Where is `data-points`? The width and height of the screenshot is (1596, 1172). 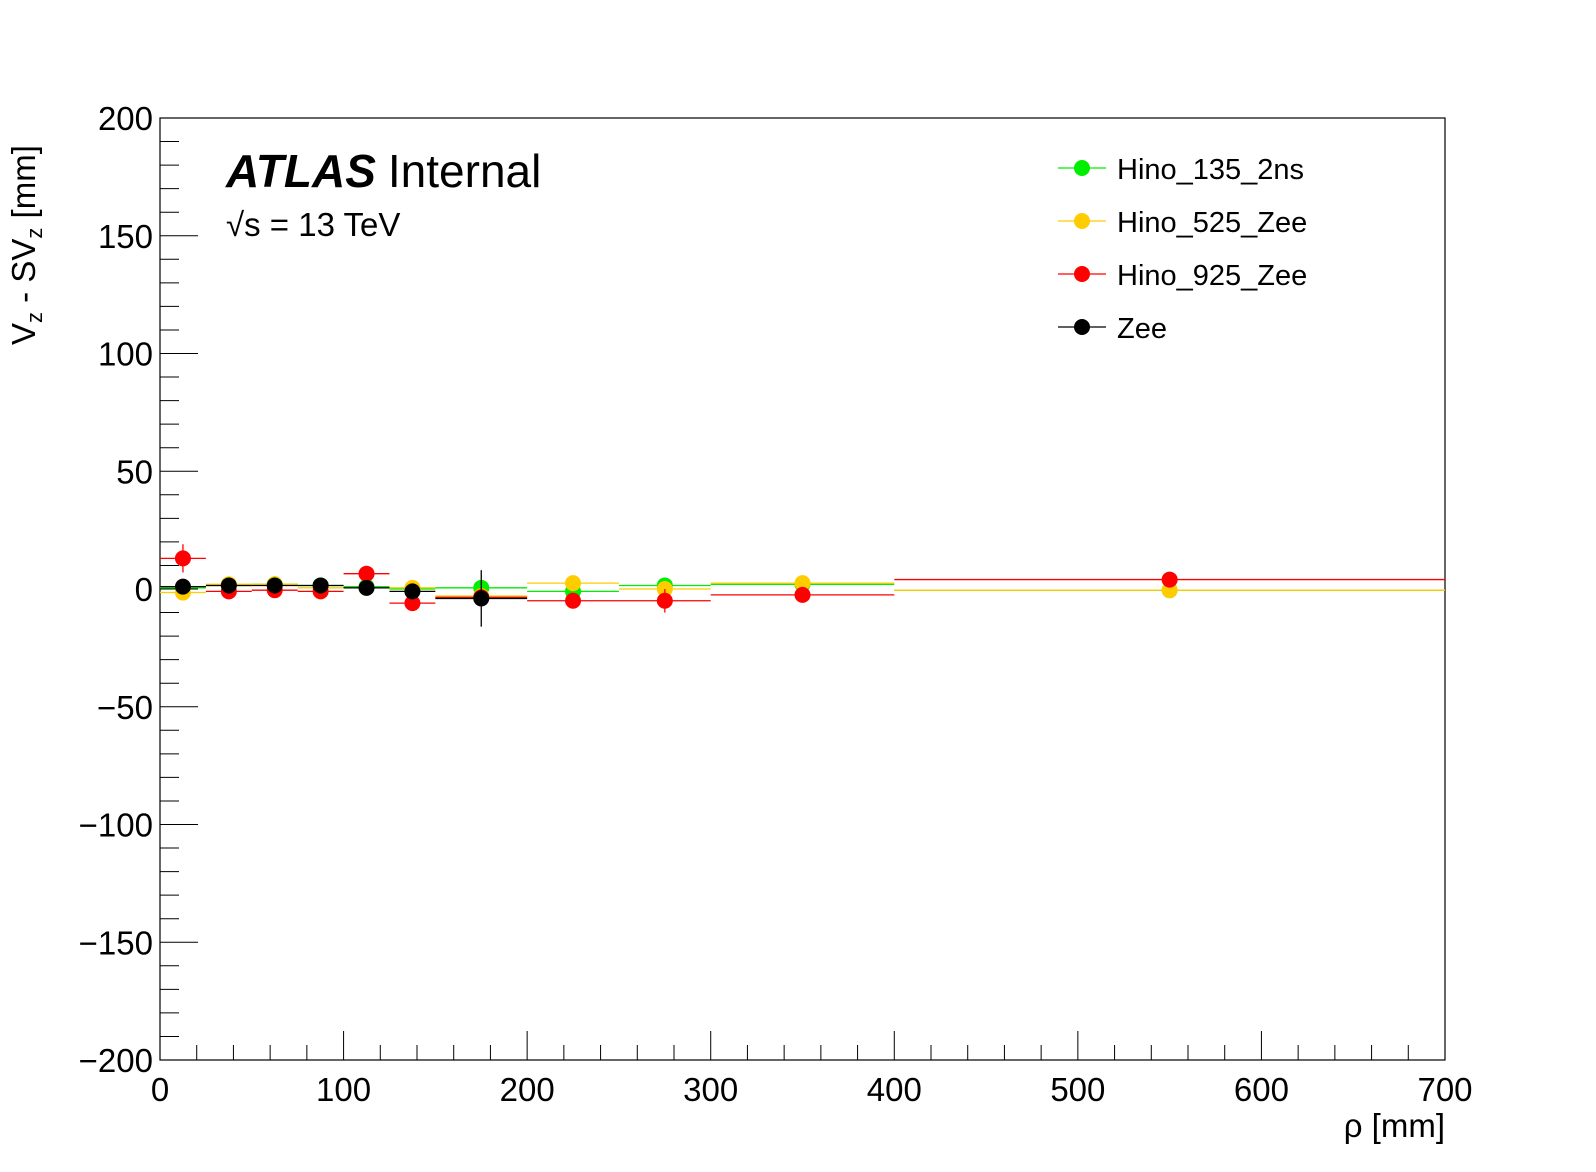 data-points is located at coordinates (802, 585).